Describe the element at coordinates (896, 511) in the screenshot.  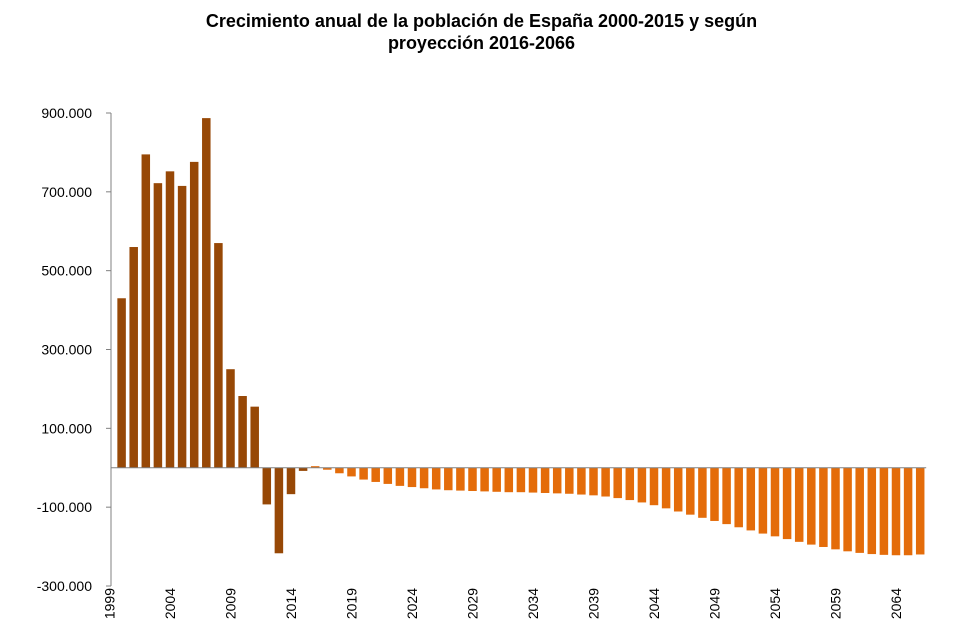
I see `bar-2064` at that location.